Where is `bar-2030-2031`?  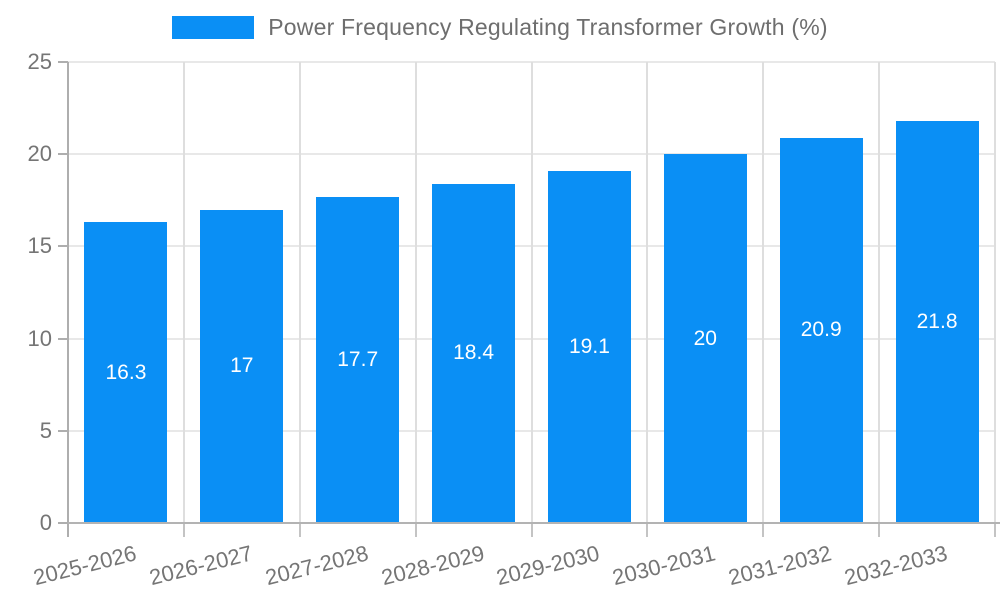 bar-2030-2031 is located at coordinates (705, 338).